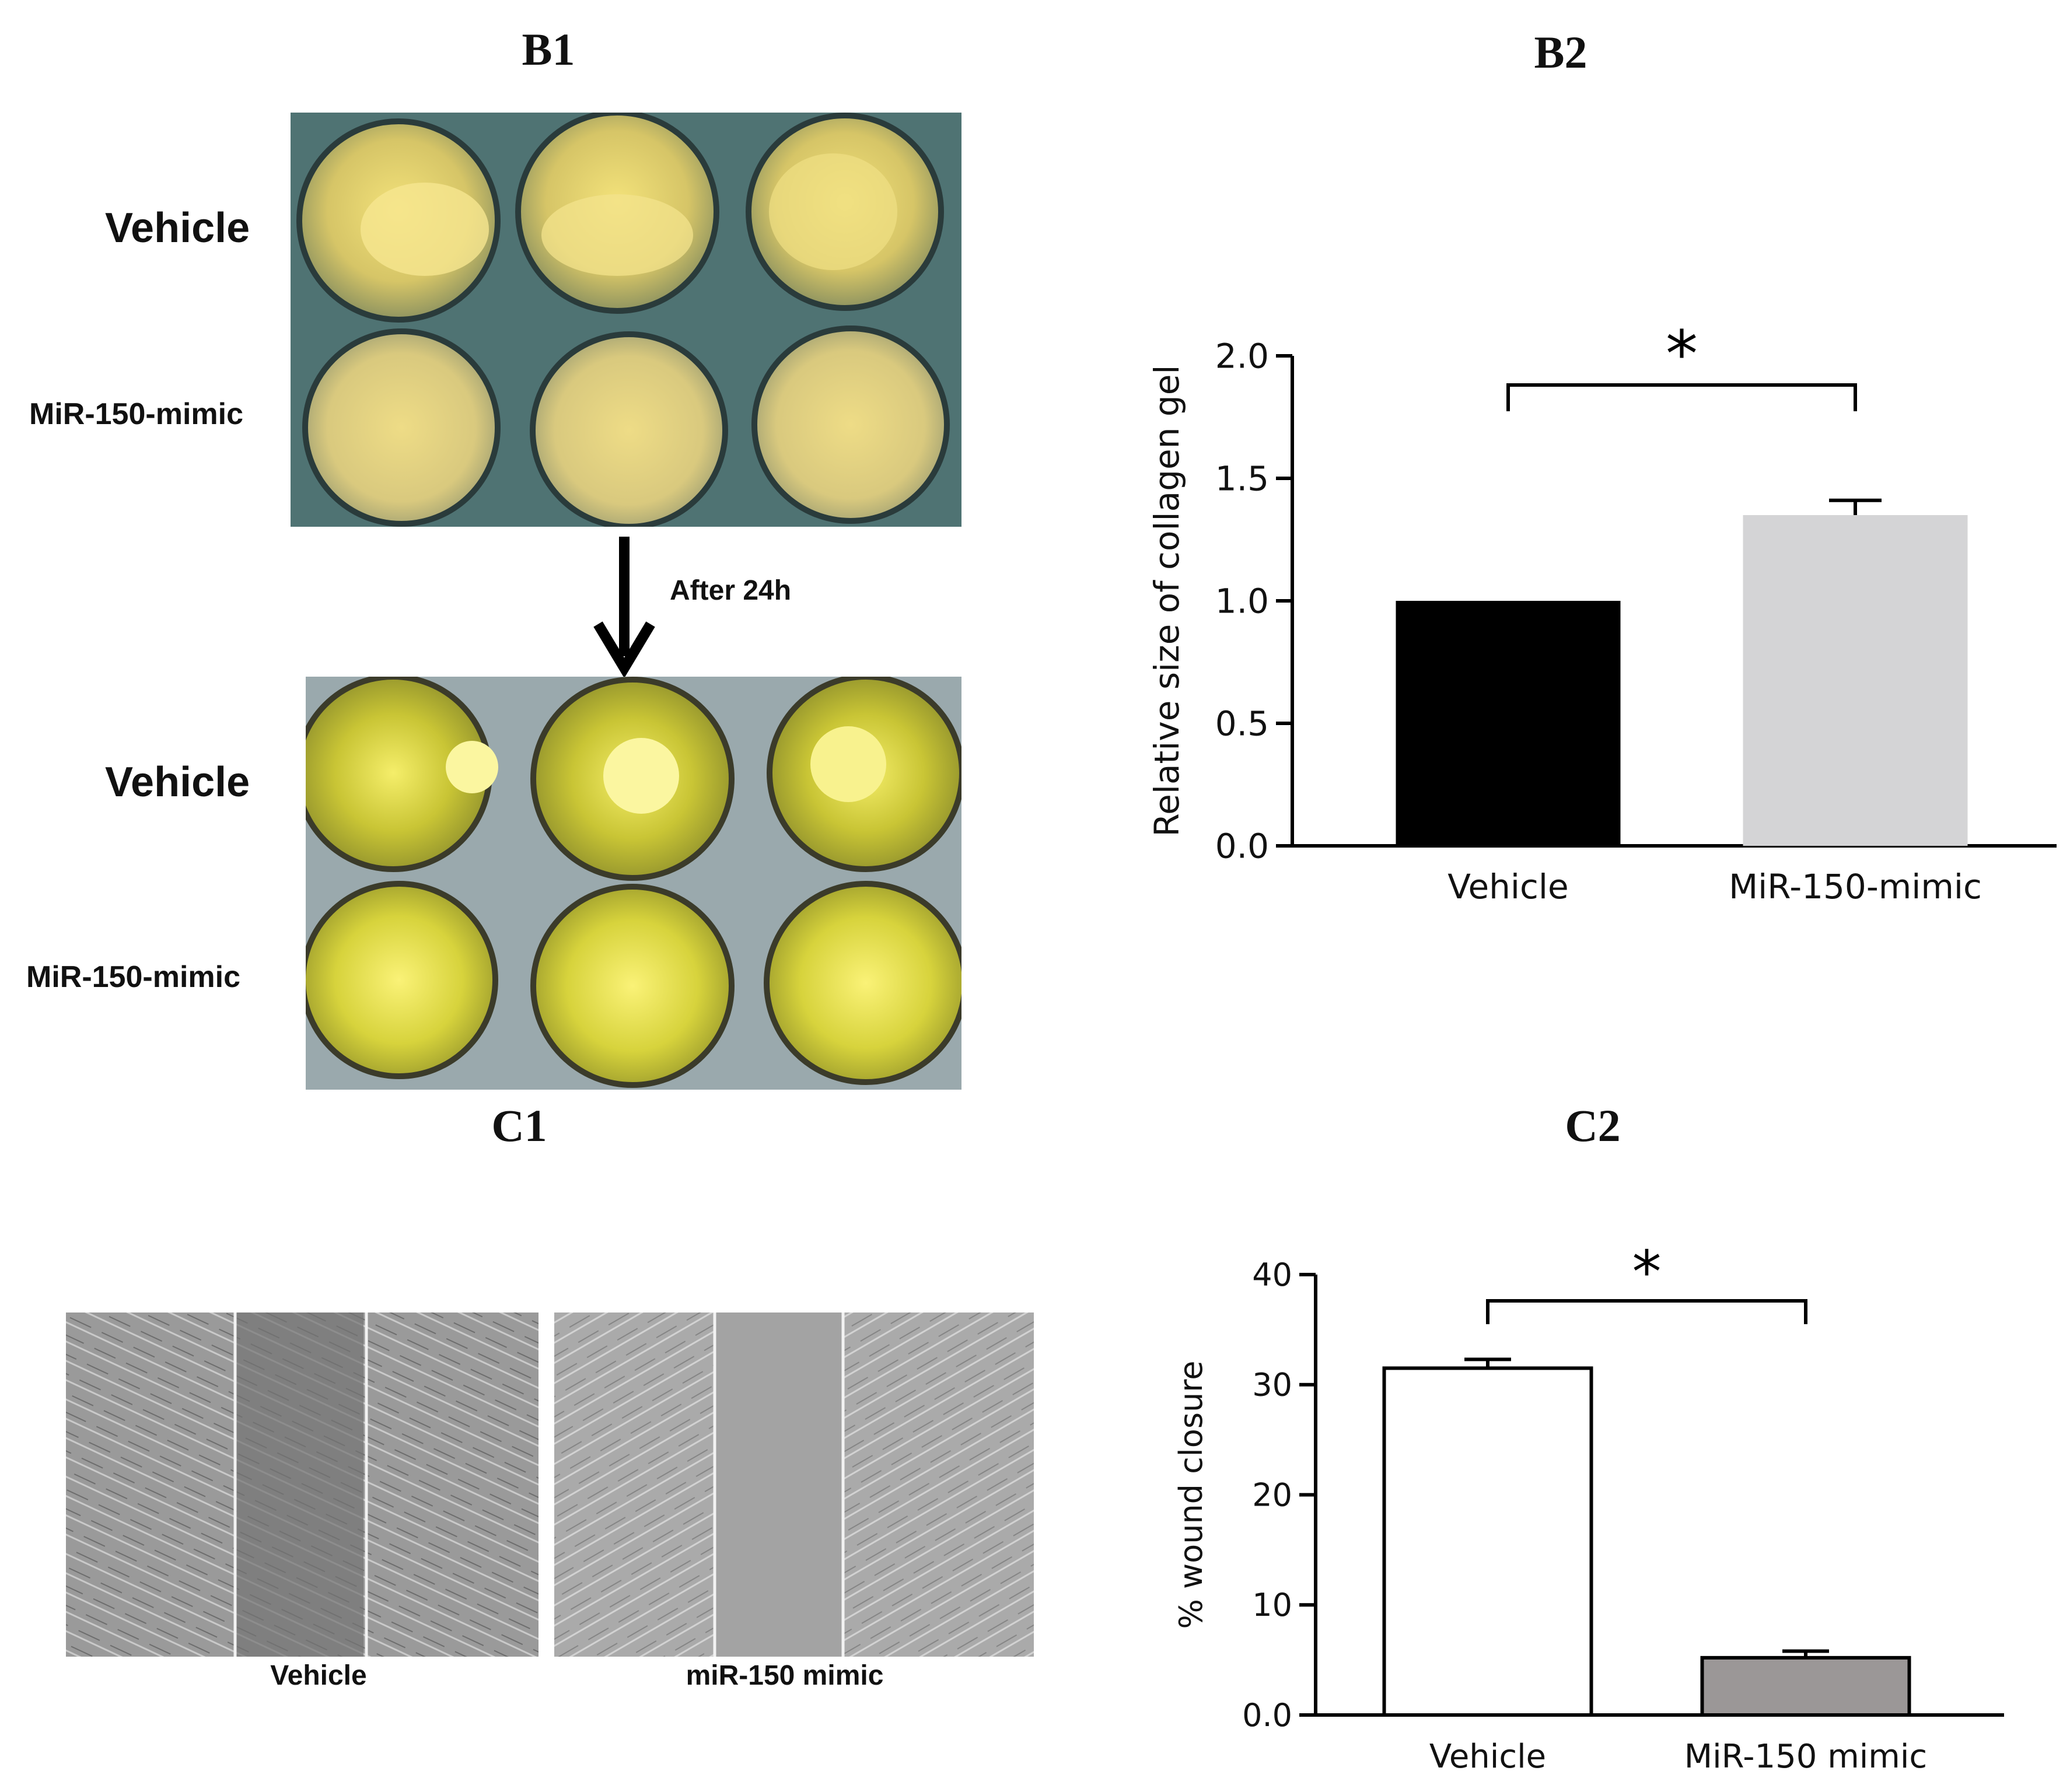 The image size is (2070, 1792). What do you see at coordinates (319, 1675) in the screenshot?
I see `c1-vehicle-caption: Vehicle` at bounding box center [319, 1675].